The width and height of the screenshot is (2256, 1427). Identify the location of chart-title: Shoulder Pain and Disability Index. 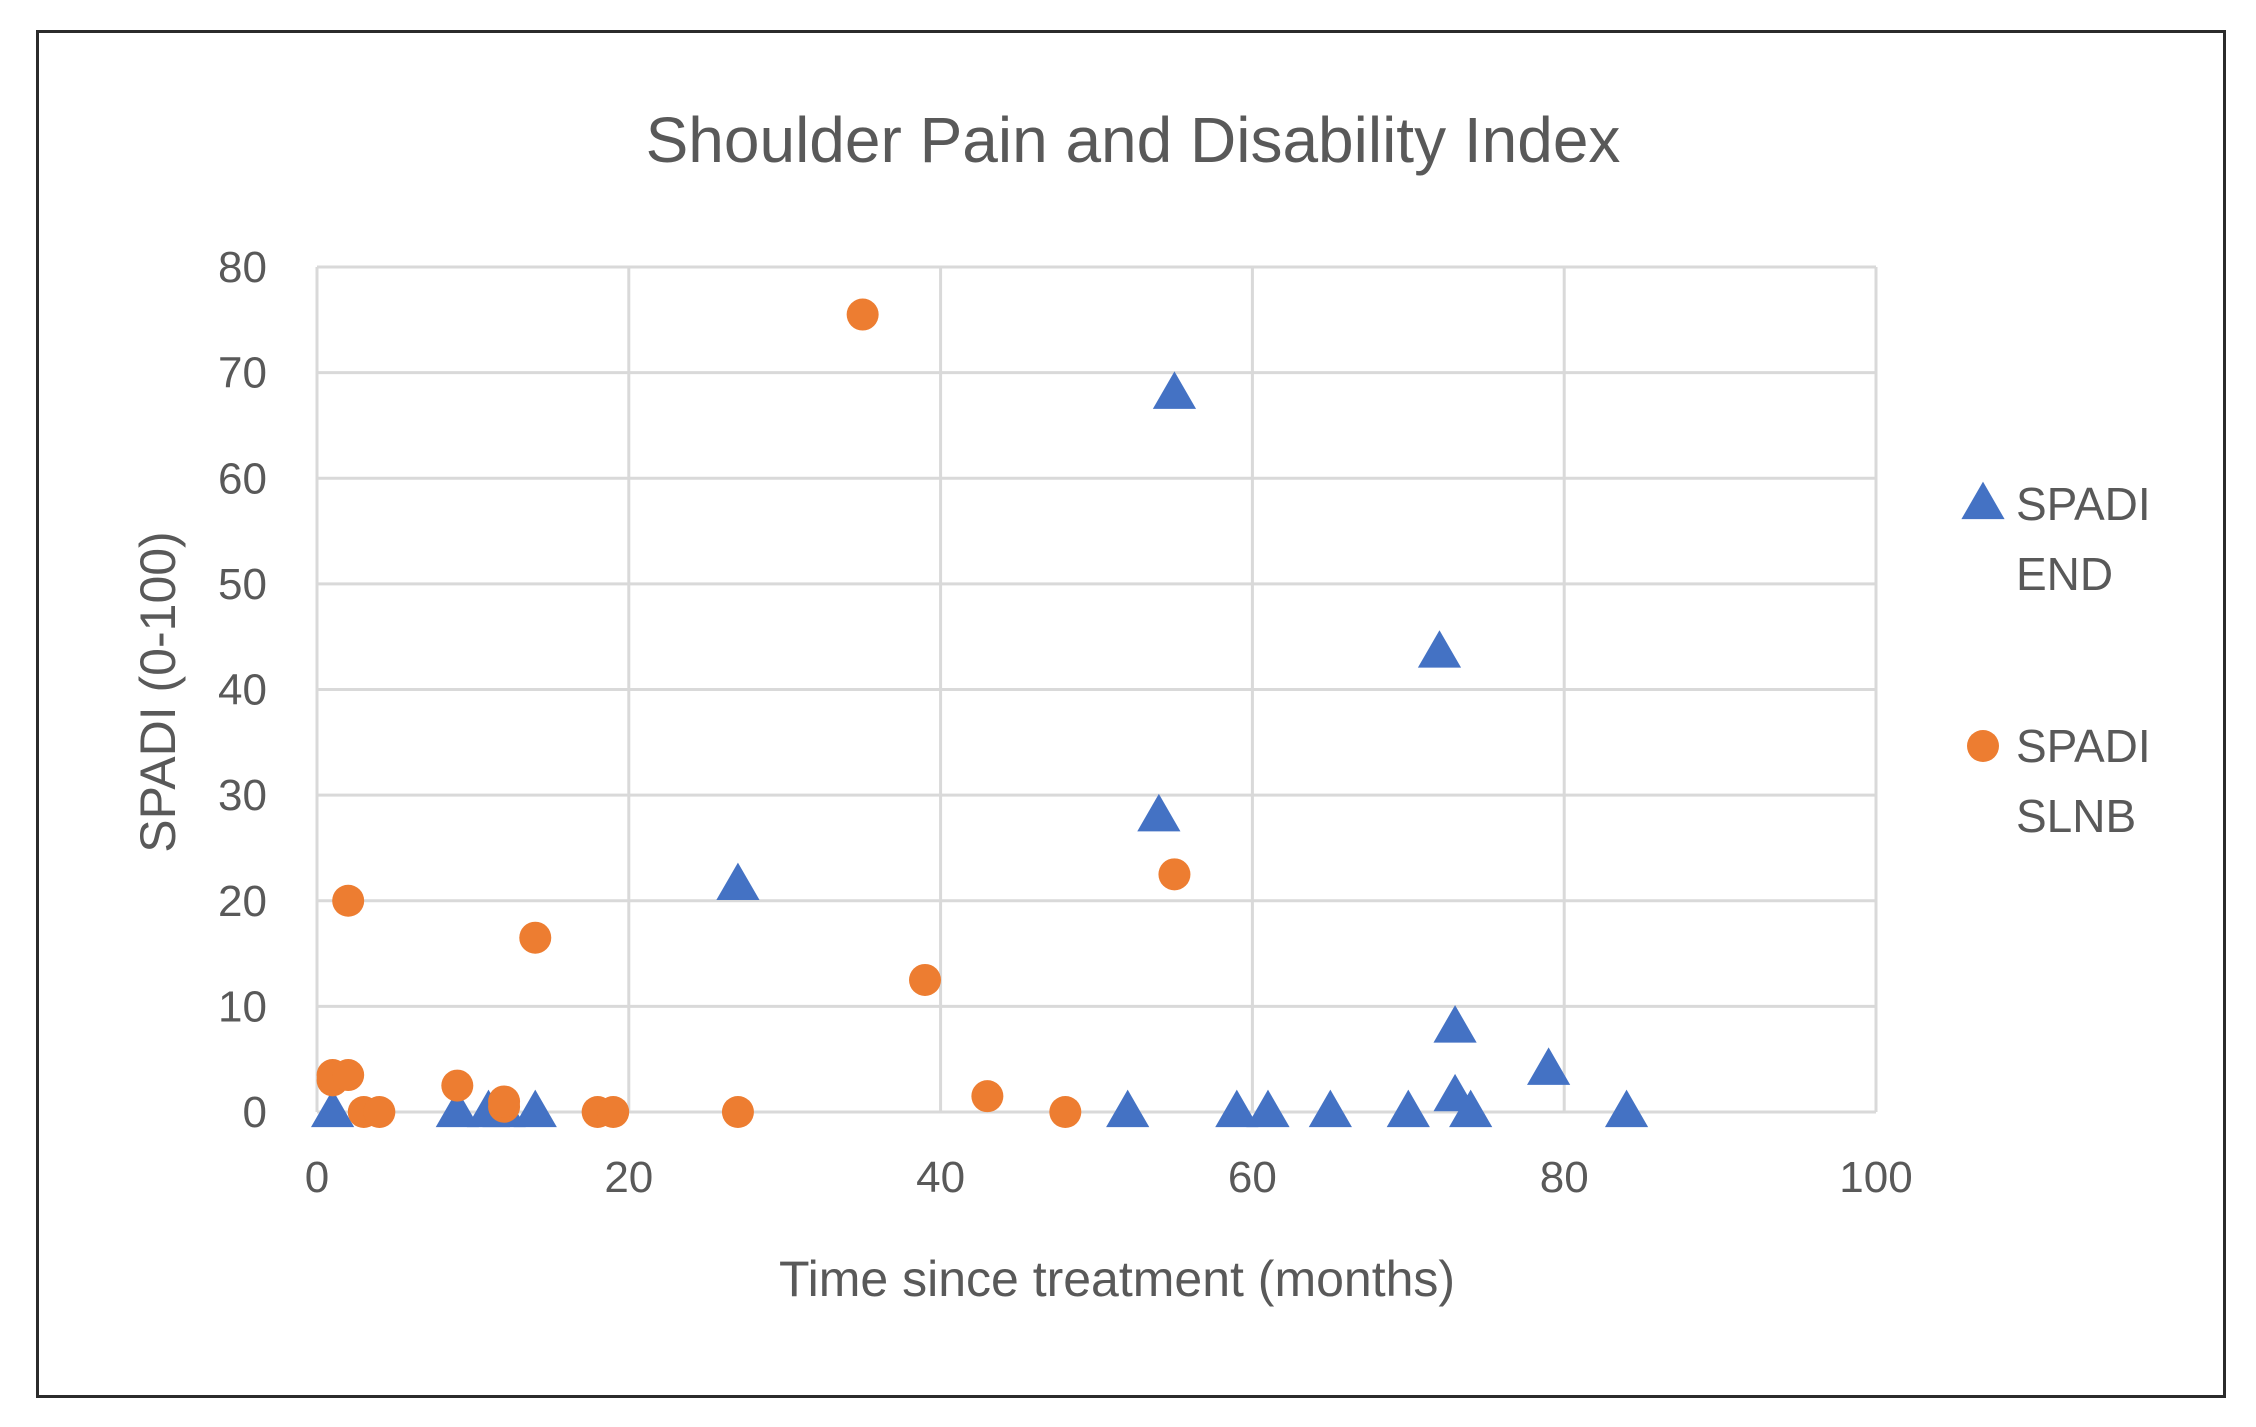
(1133, 140).